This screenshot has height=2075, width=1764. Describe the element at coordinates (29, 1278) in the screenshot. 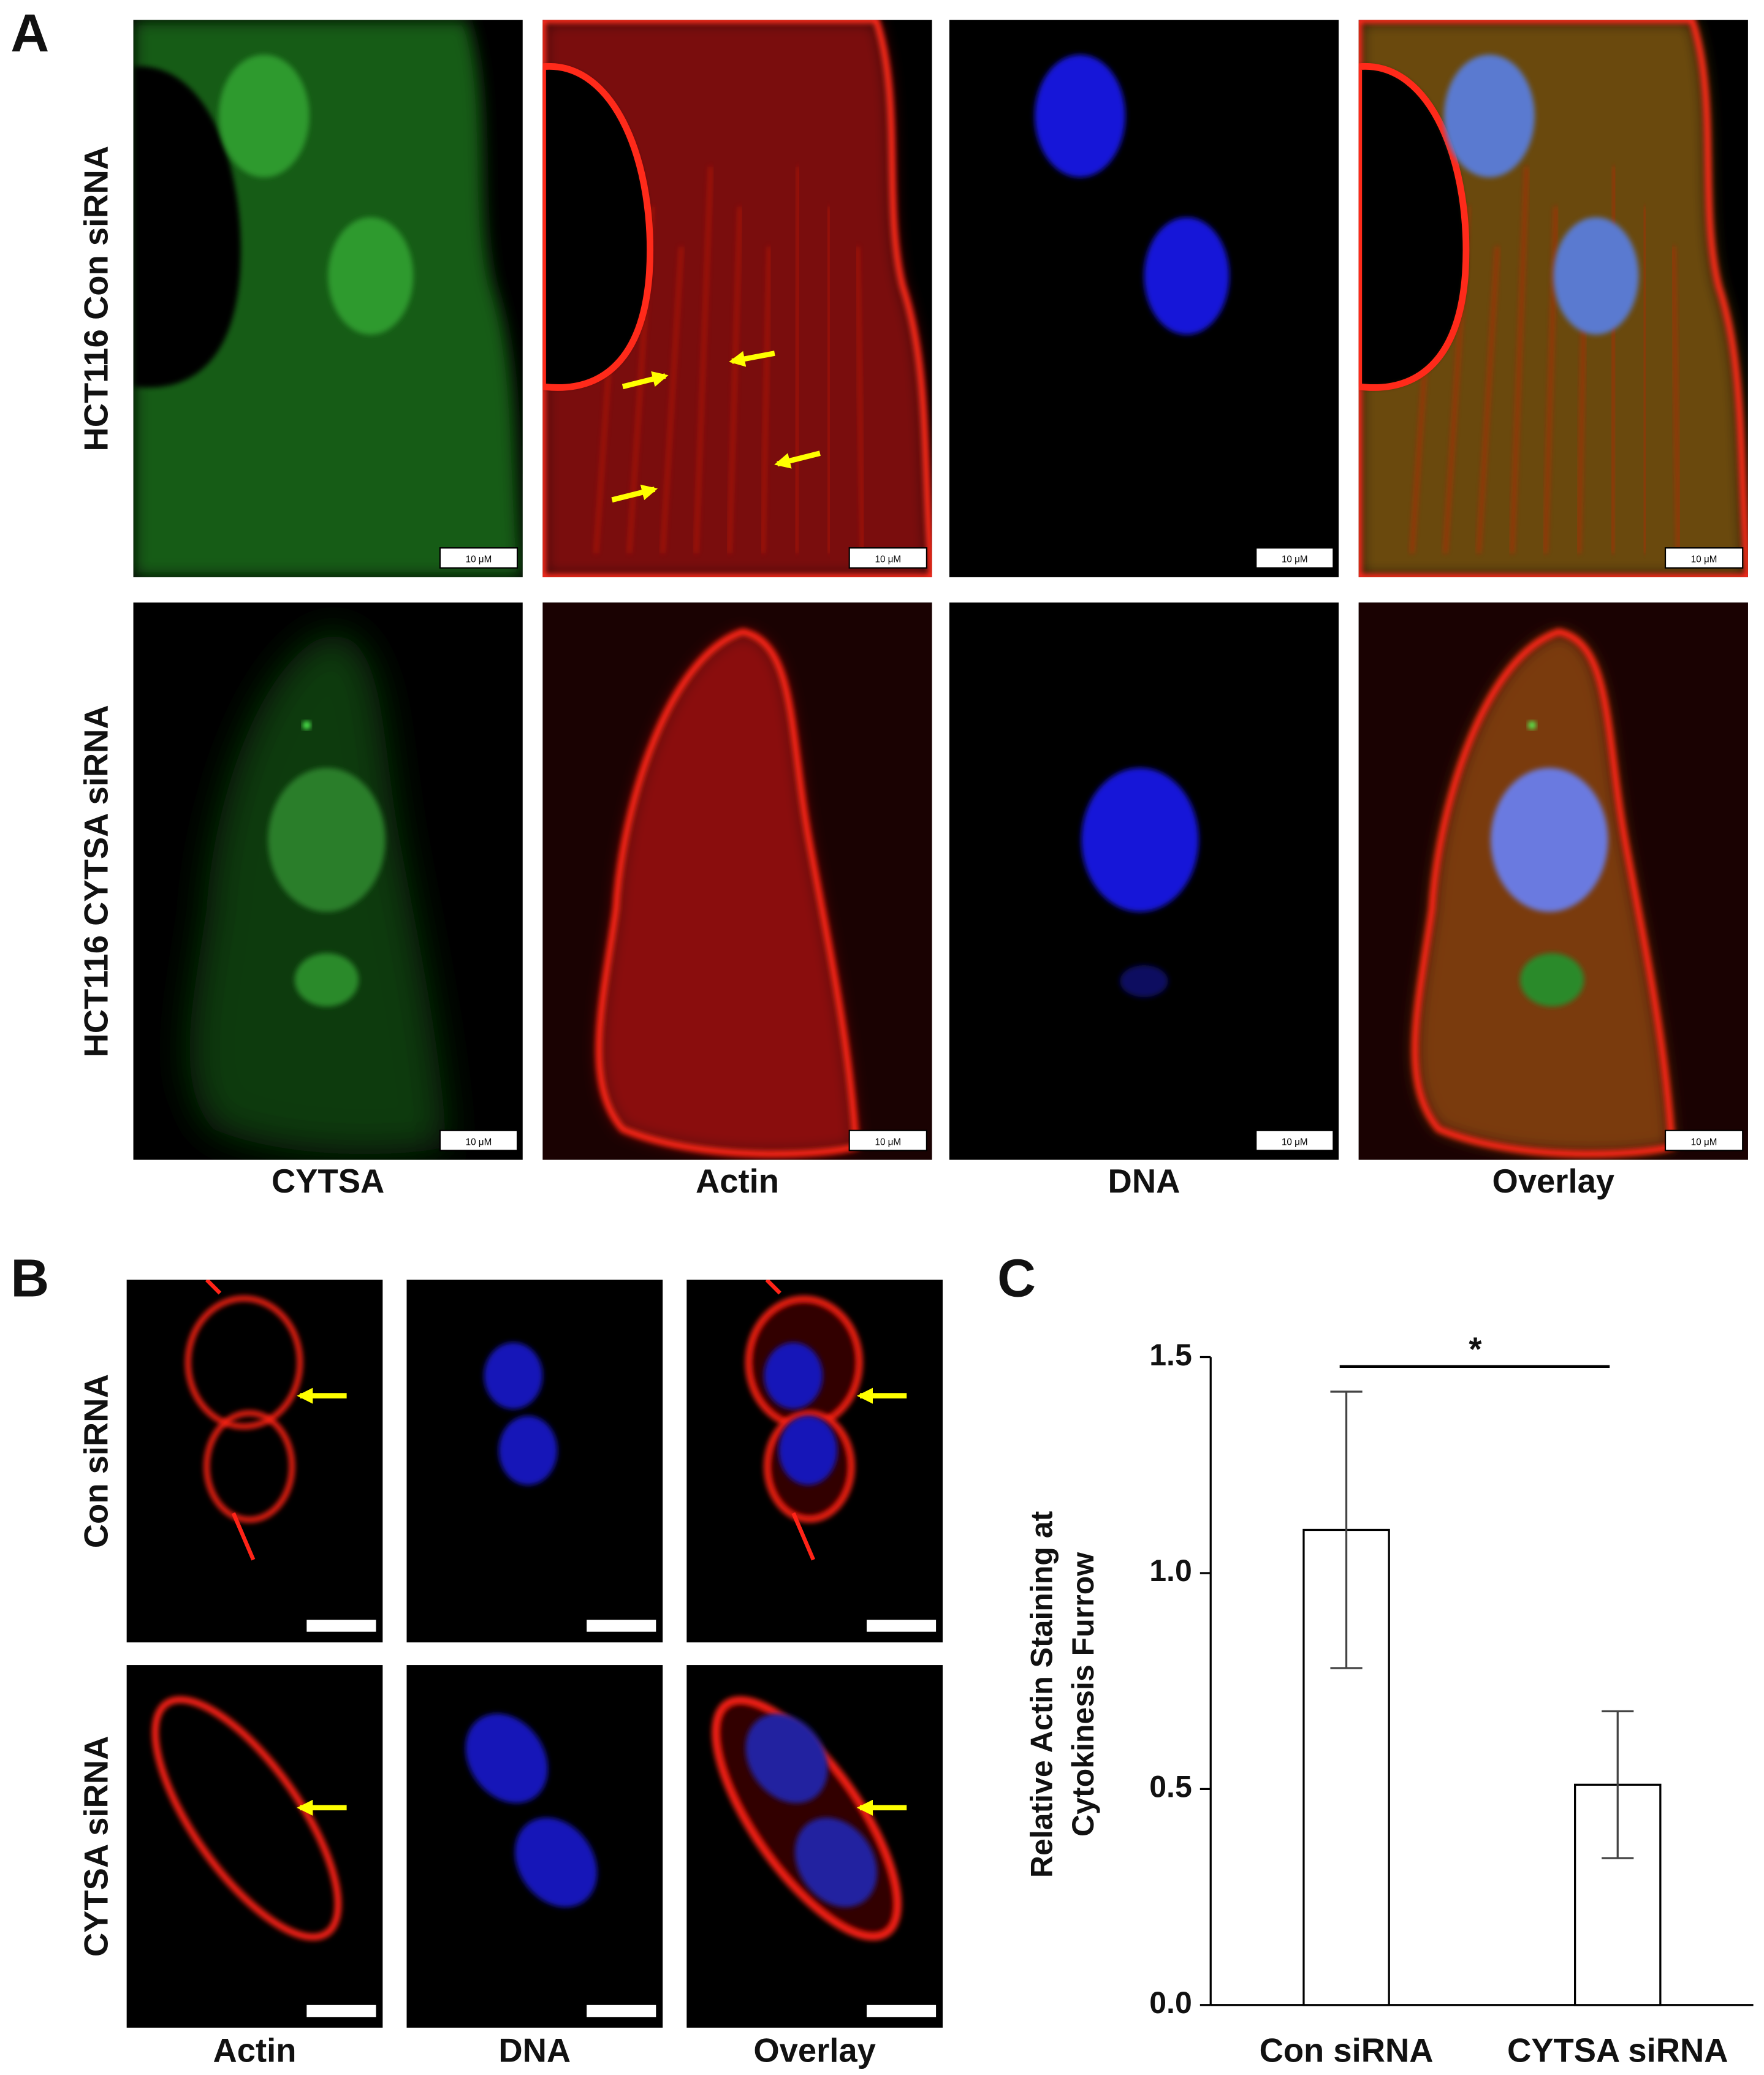

I see `panel-label: B` at that location.